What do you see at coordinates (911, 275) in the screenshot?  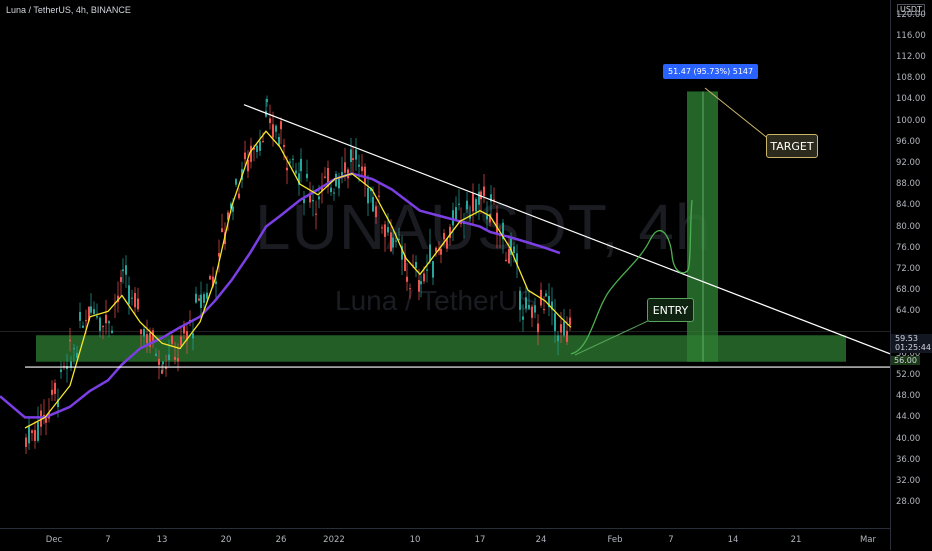 I see `price-axis` at bounding box center [911, 275].